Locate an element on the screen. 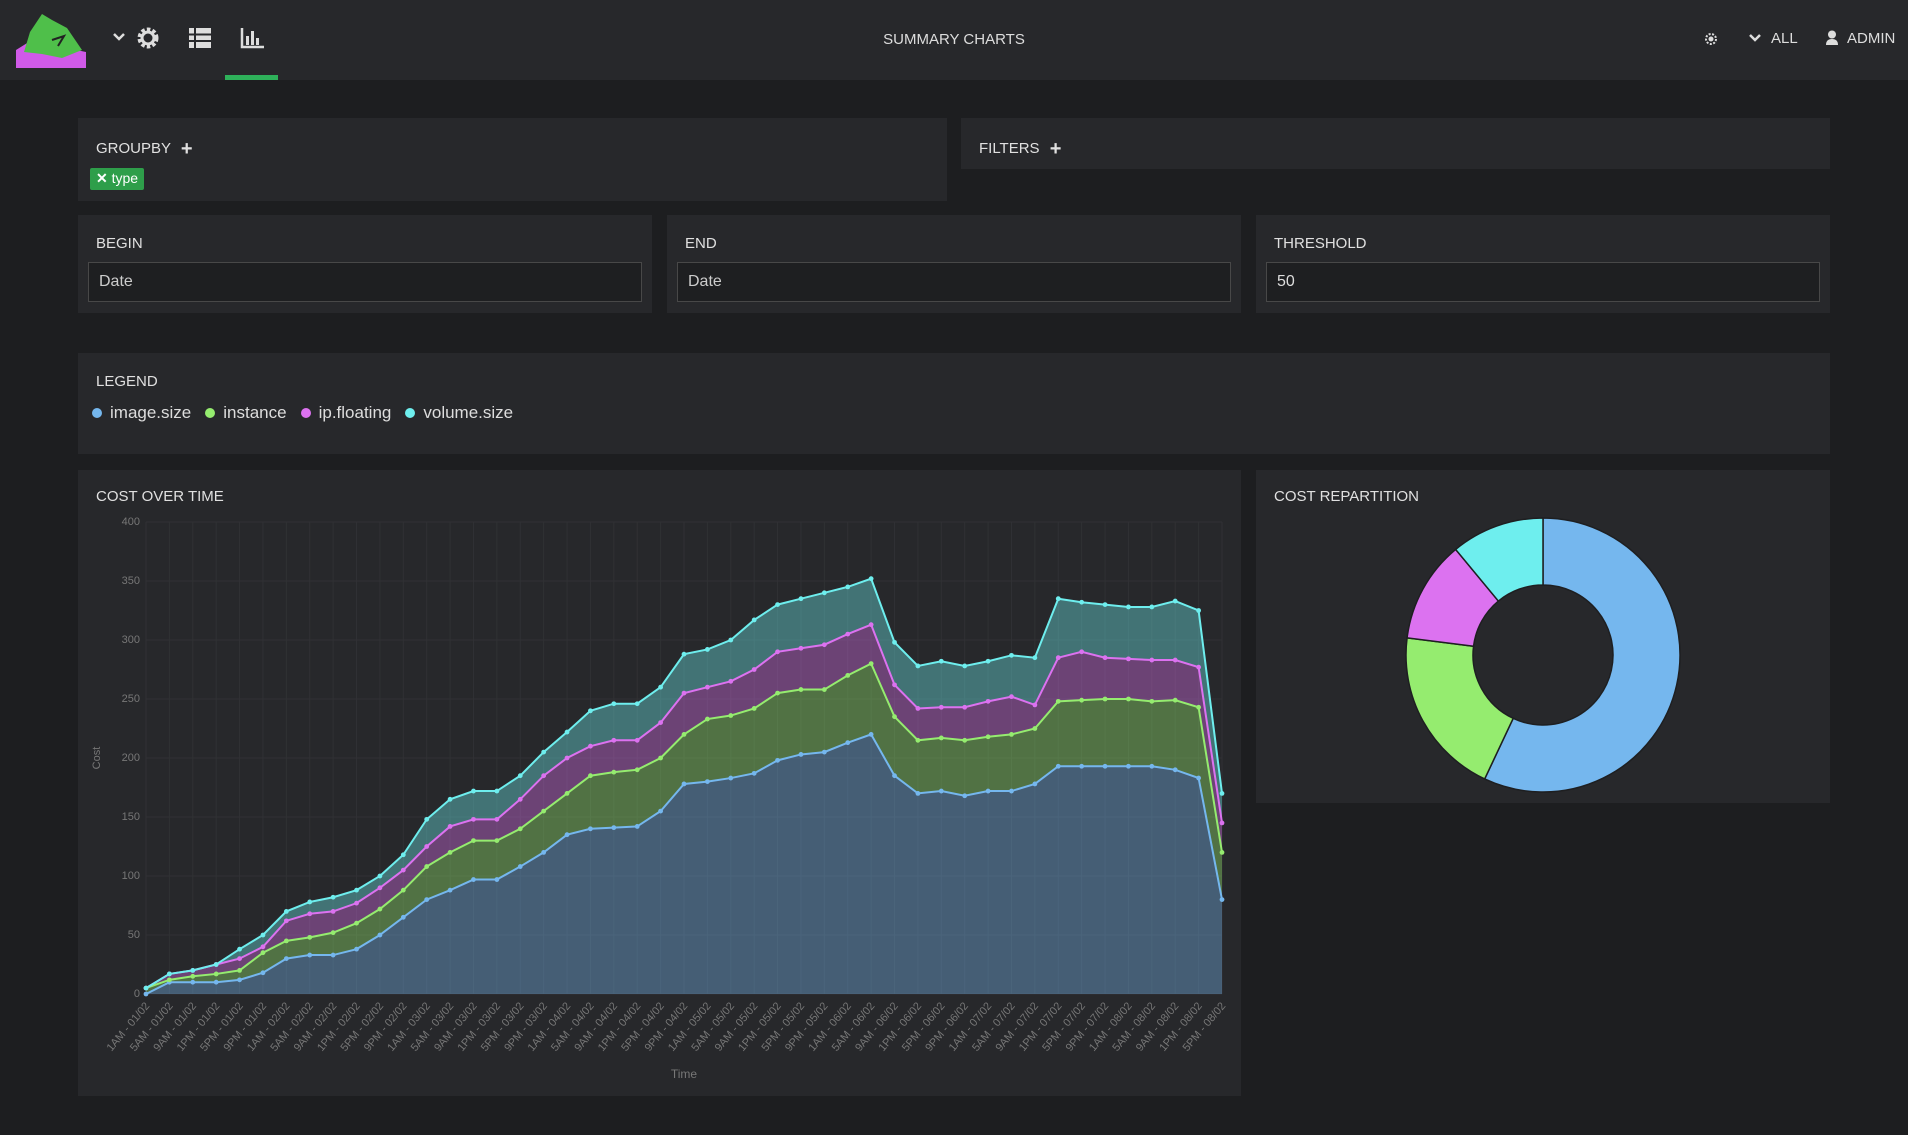 Image resolution: width=1908 pixels, height=1135 pixels. filters-panel: FILTERS + is located at coordinates (1395, 143).